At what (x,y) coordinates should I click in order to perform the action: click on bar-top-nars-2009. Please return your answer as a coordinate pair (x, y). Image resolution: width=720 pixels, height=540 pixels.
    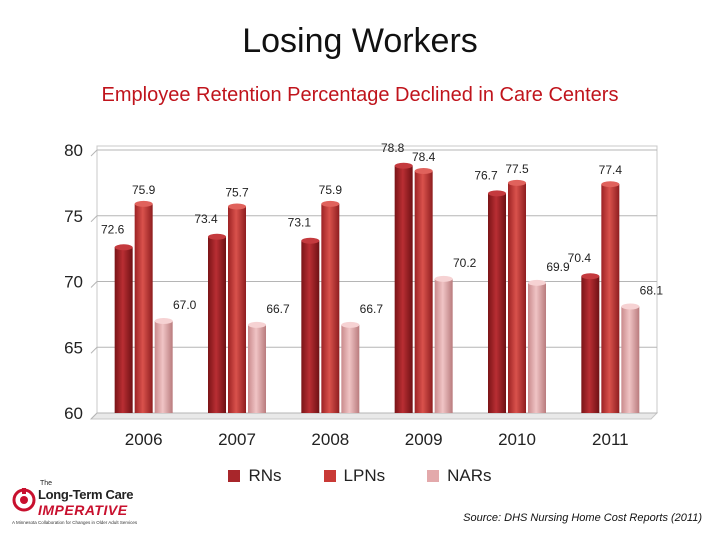
    Looking at the image, I should click on (443, 278).